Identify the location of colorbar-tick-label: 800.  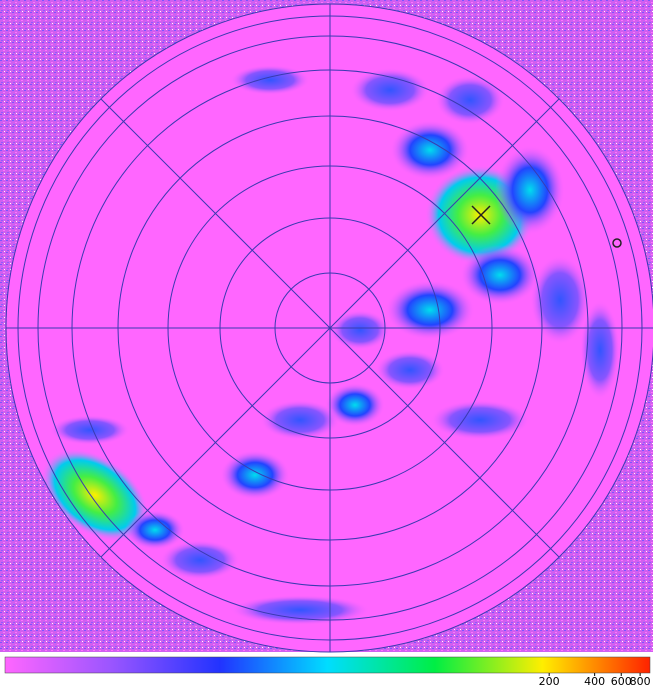
(640, 681).